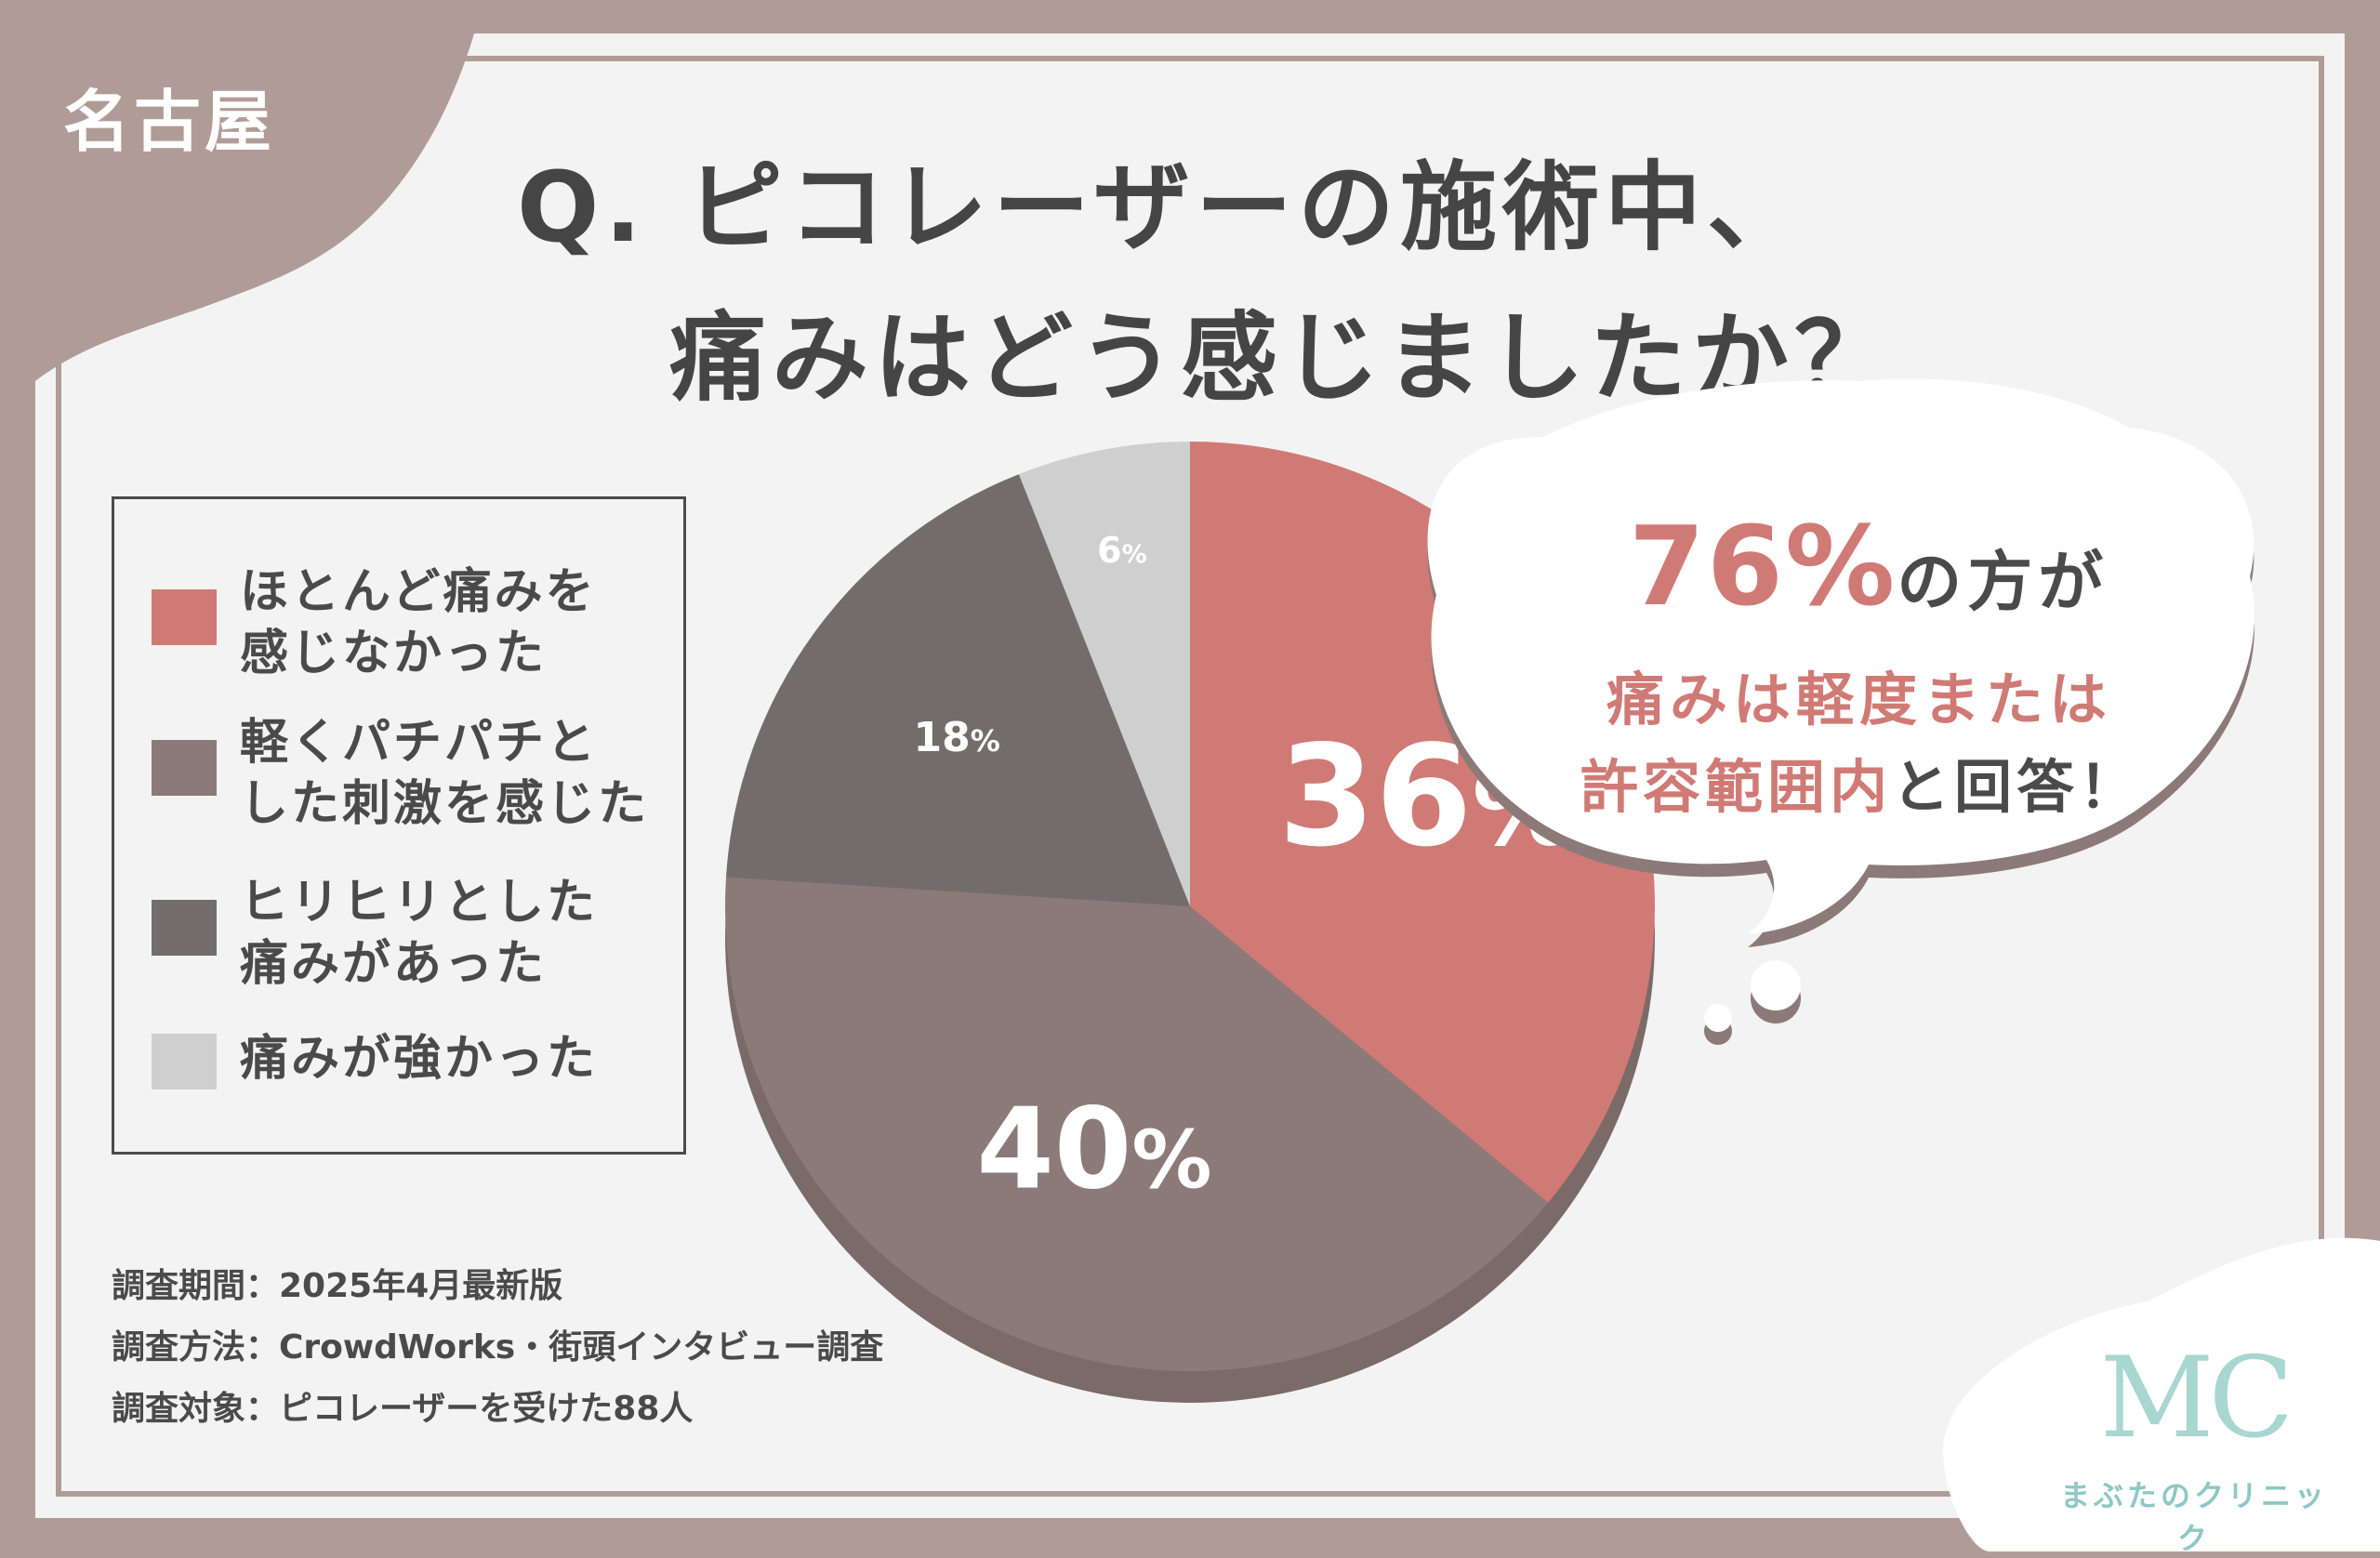 This screenshot has height=1558, width=2380. I want to click on clinic-logo: MC まぶたのクリニック, so click(2194, 1445).